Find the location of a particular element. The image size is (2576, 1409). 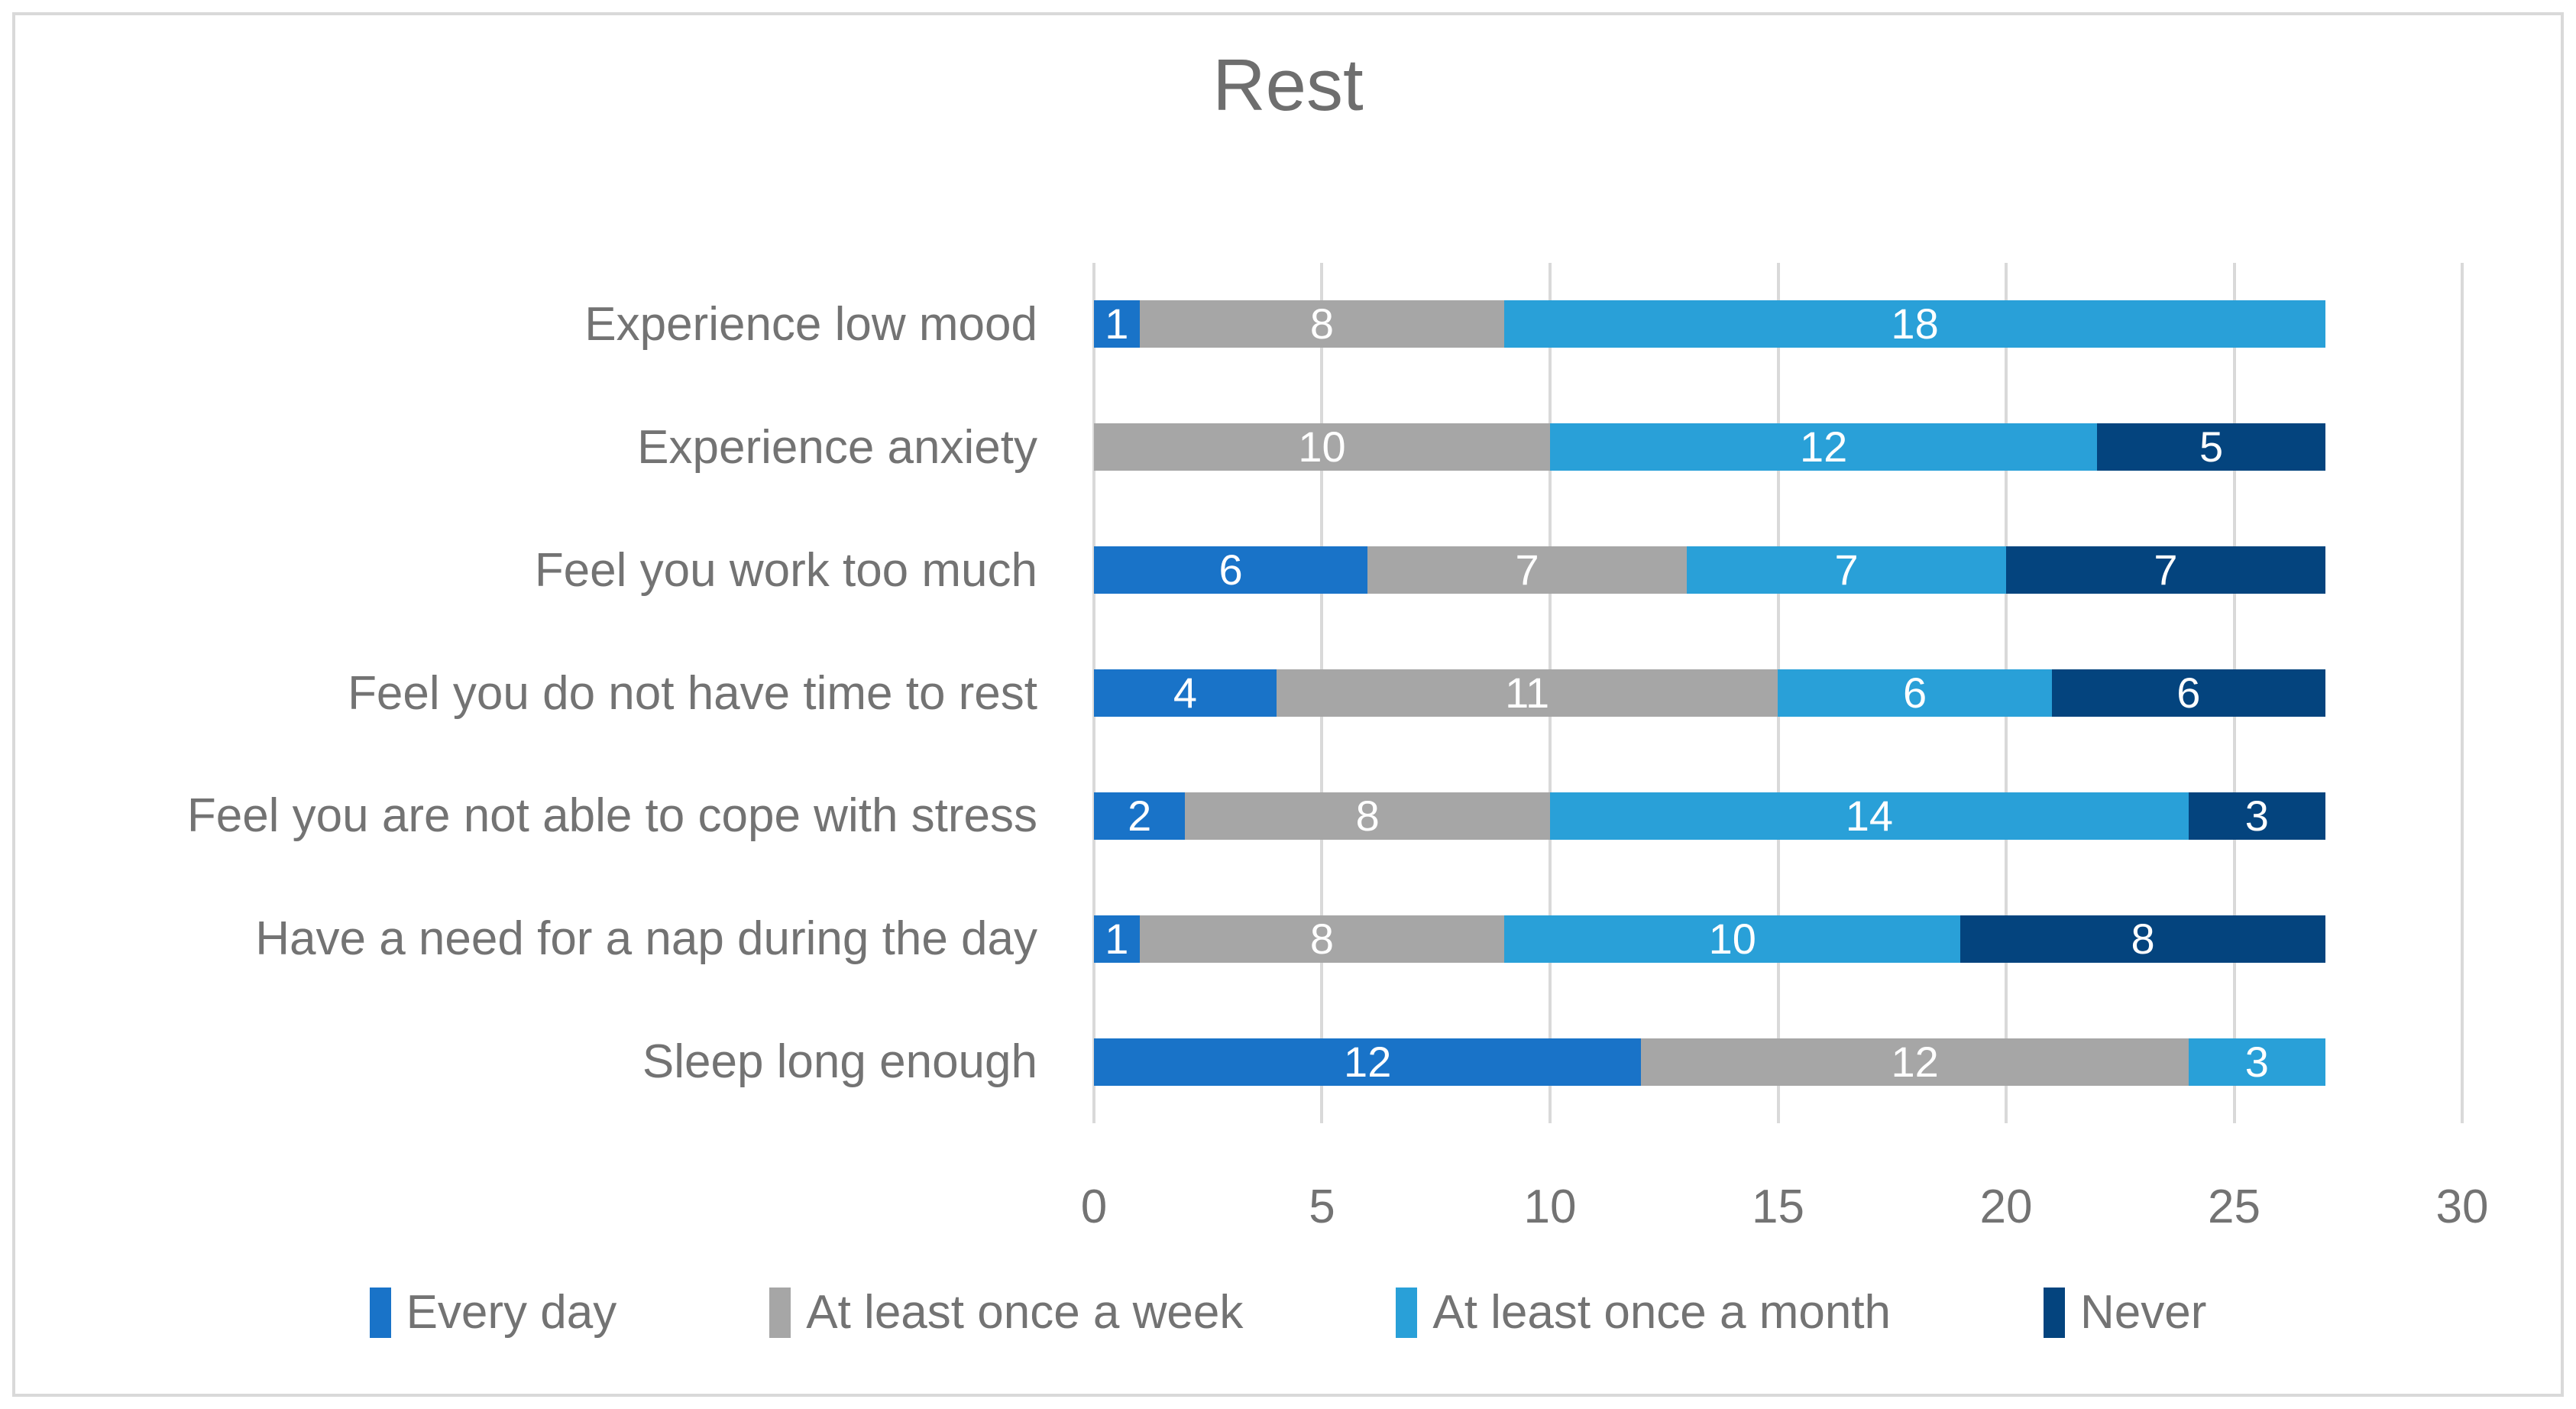

category-label-2: Feel you work too much is located at coordinates (785, 570).